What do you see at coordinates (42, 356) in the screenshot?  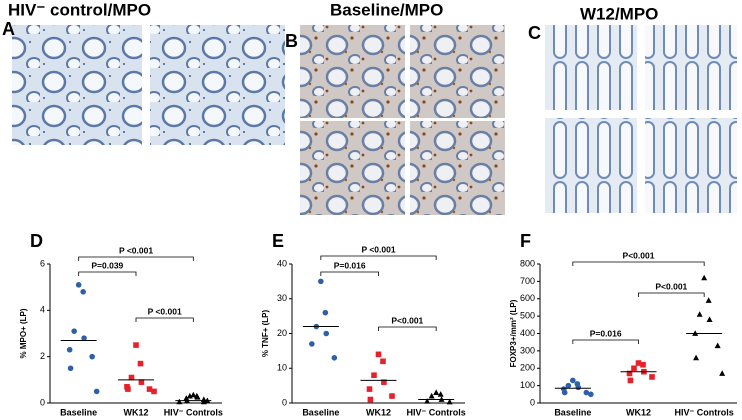 I see `y-tick-label: 2` at bounding box center [42, 356].